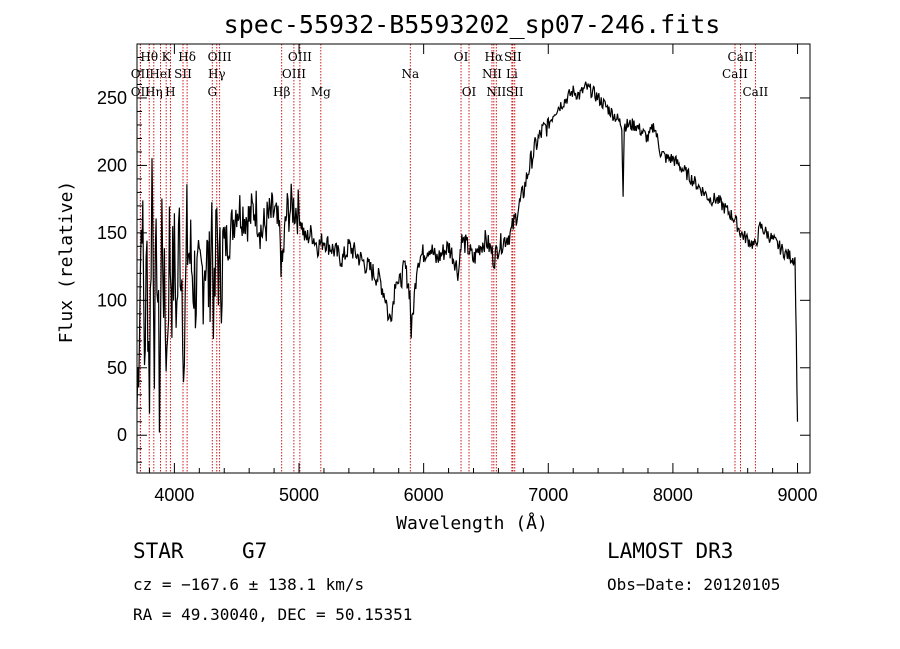  Describe the element at coordinates (212, 92) in the screenshot. I see `spectral-line-label: G` at that location.